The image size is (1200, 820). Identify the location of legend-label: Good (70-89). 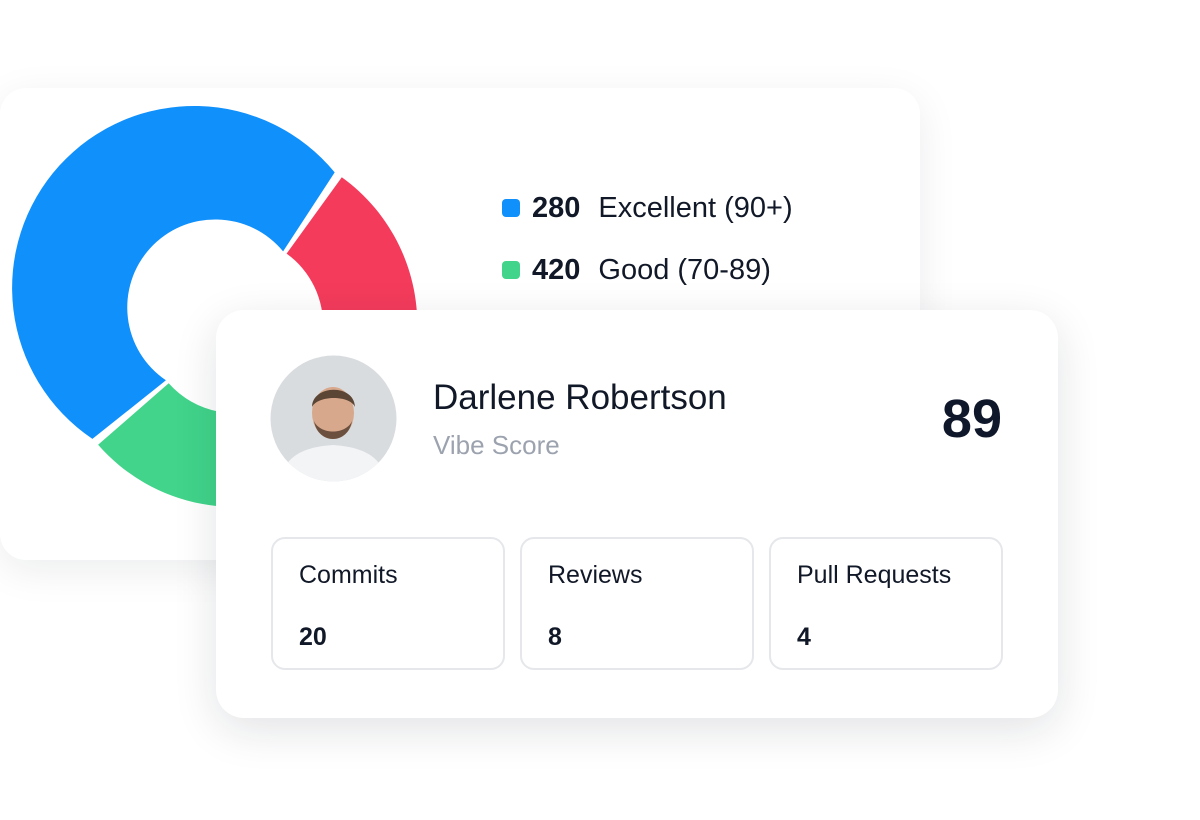
(684, 269).